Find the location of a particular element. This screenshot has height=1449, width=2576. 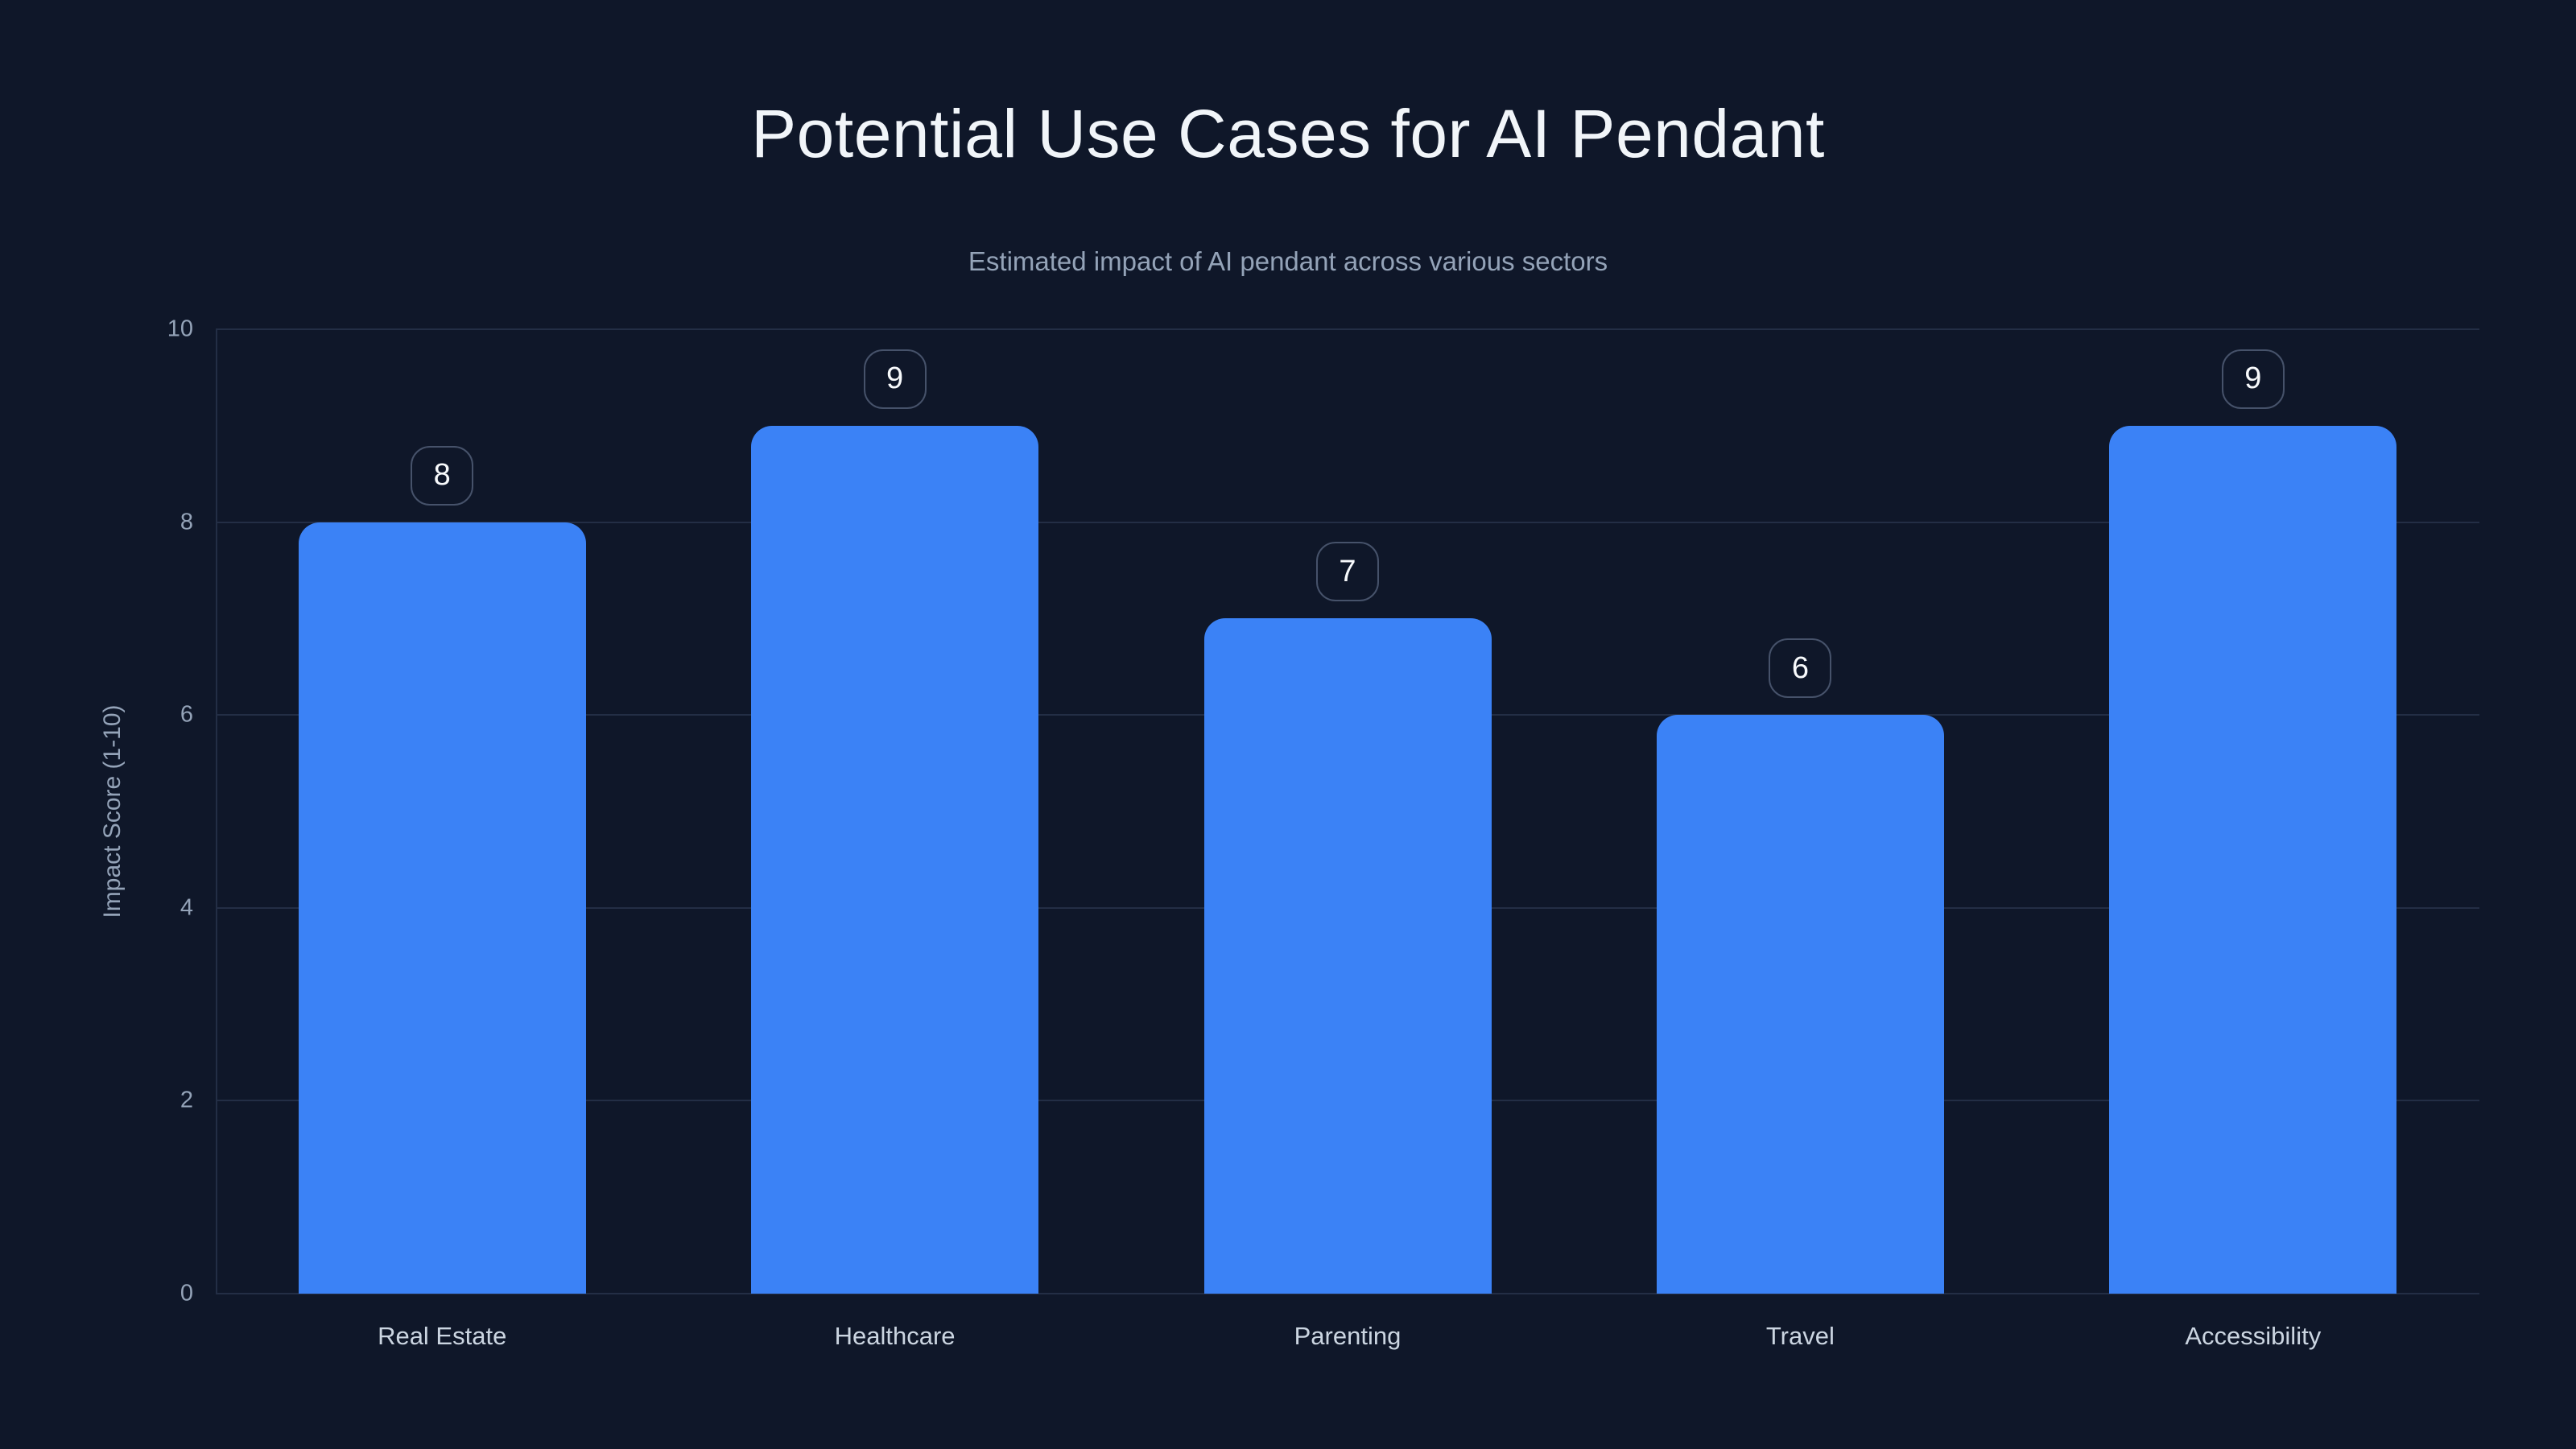

bar-real-estate is located at coordinates (442, 908).